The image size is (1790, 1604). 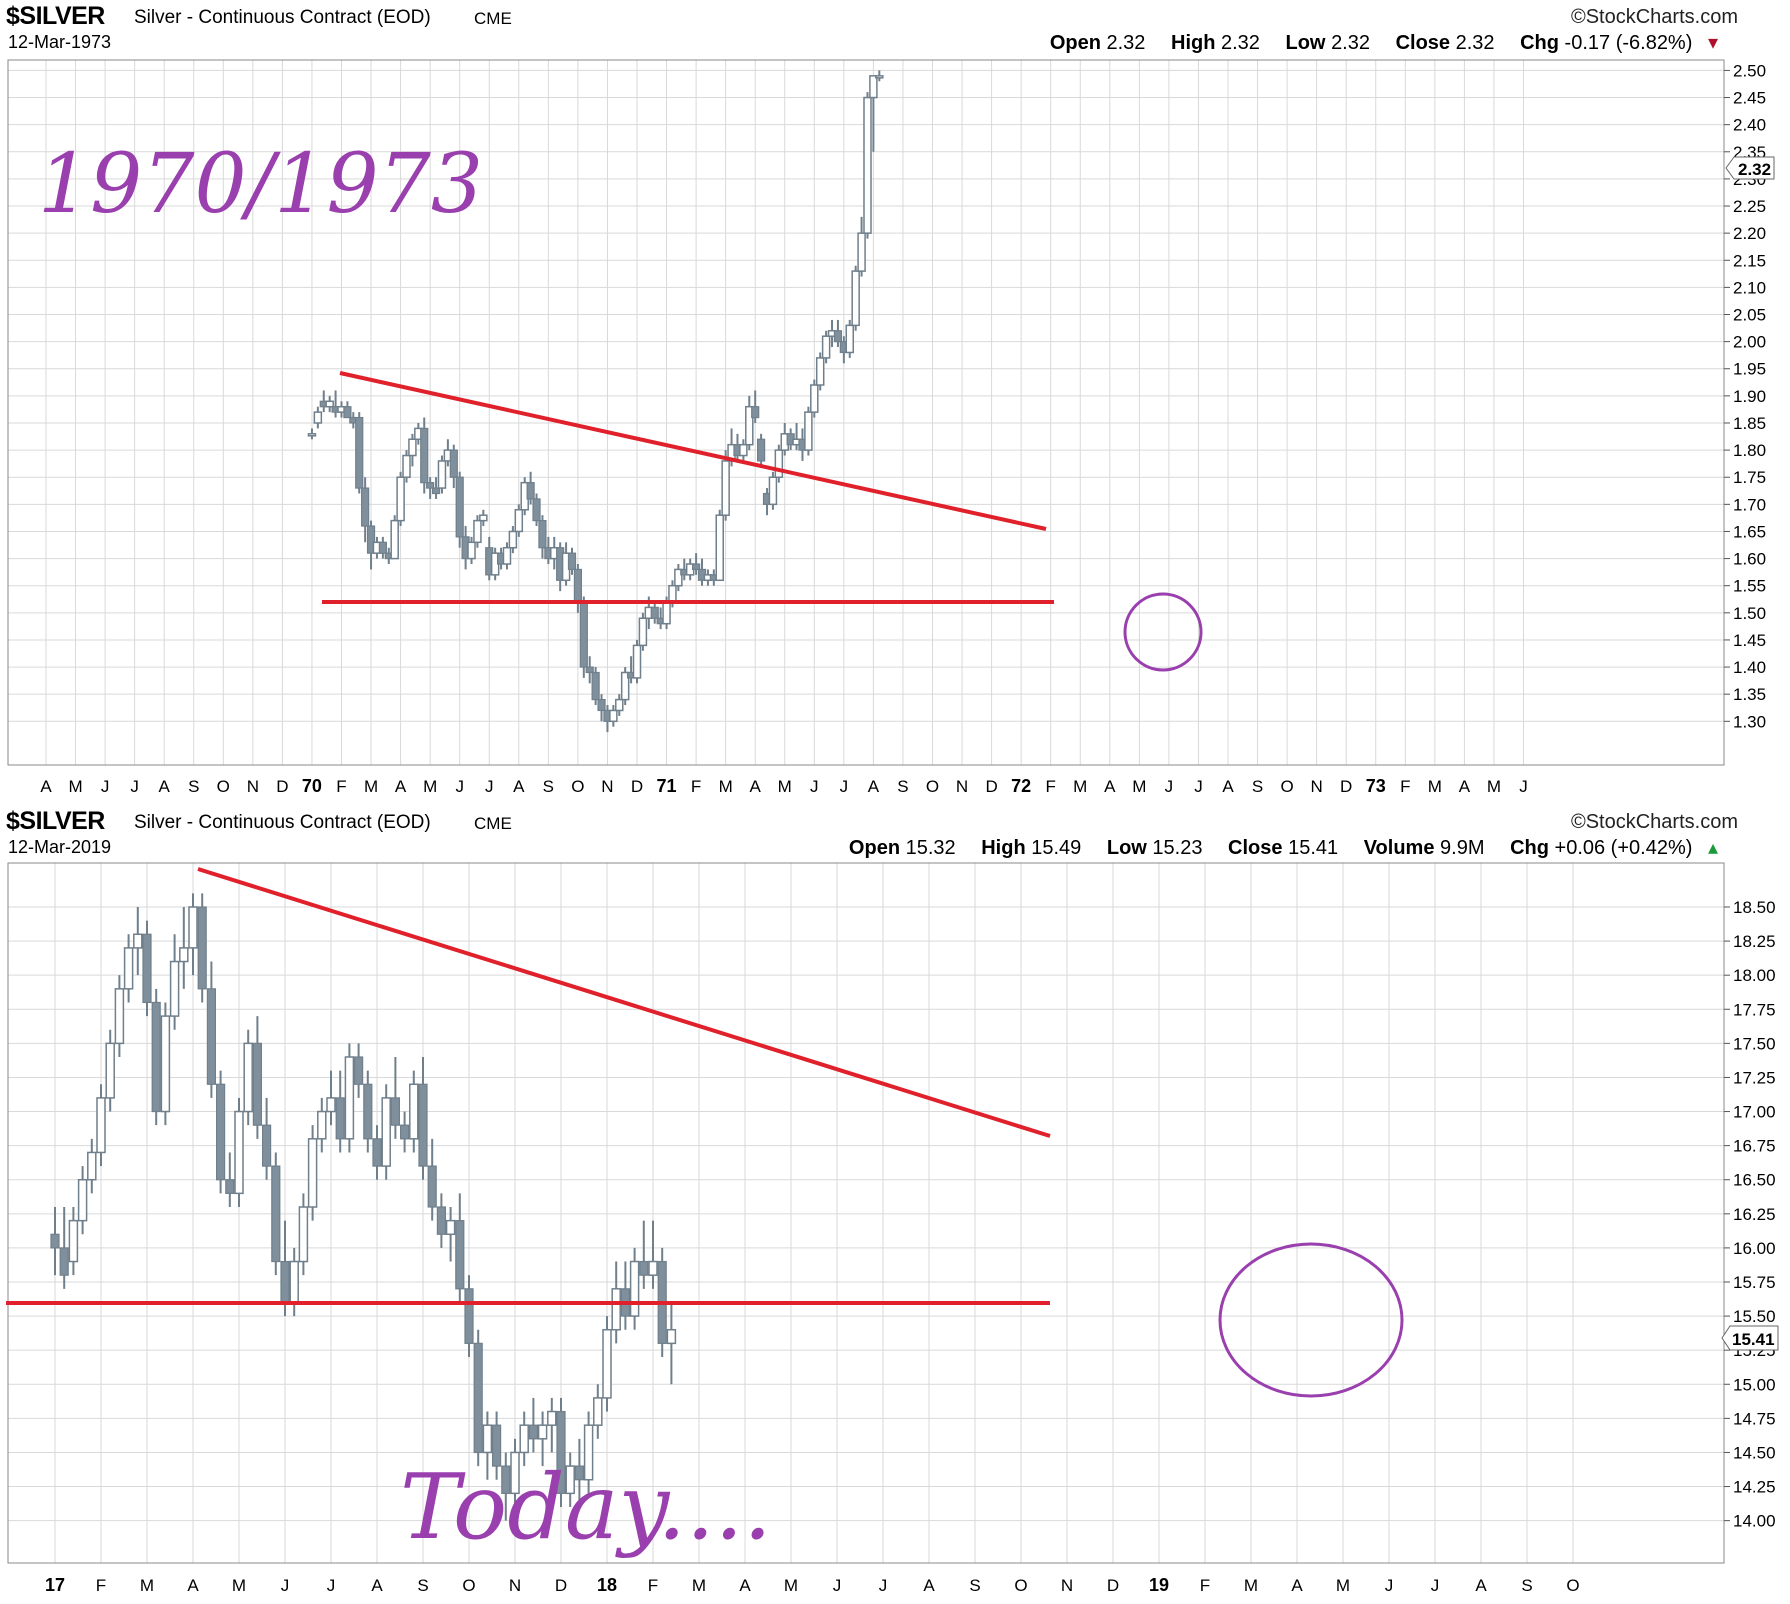 I want to click on x-tick-label: 72, so click(x=1021, y=786).